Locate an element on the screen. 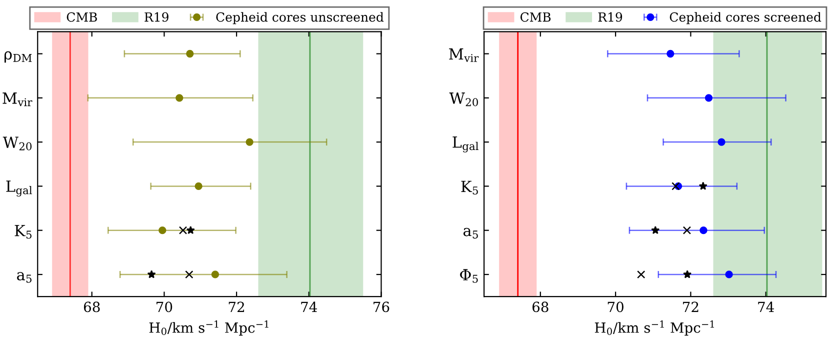 The image size is (836, 337). y-tick-label: Φ$_{5}$ is located at coordinates (469, 276).